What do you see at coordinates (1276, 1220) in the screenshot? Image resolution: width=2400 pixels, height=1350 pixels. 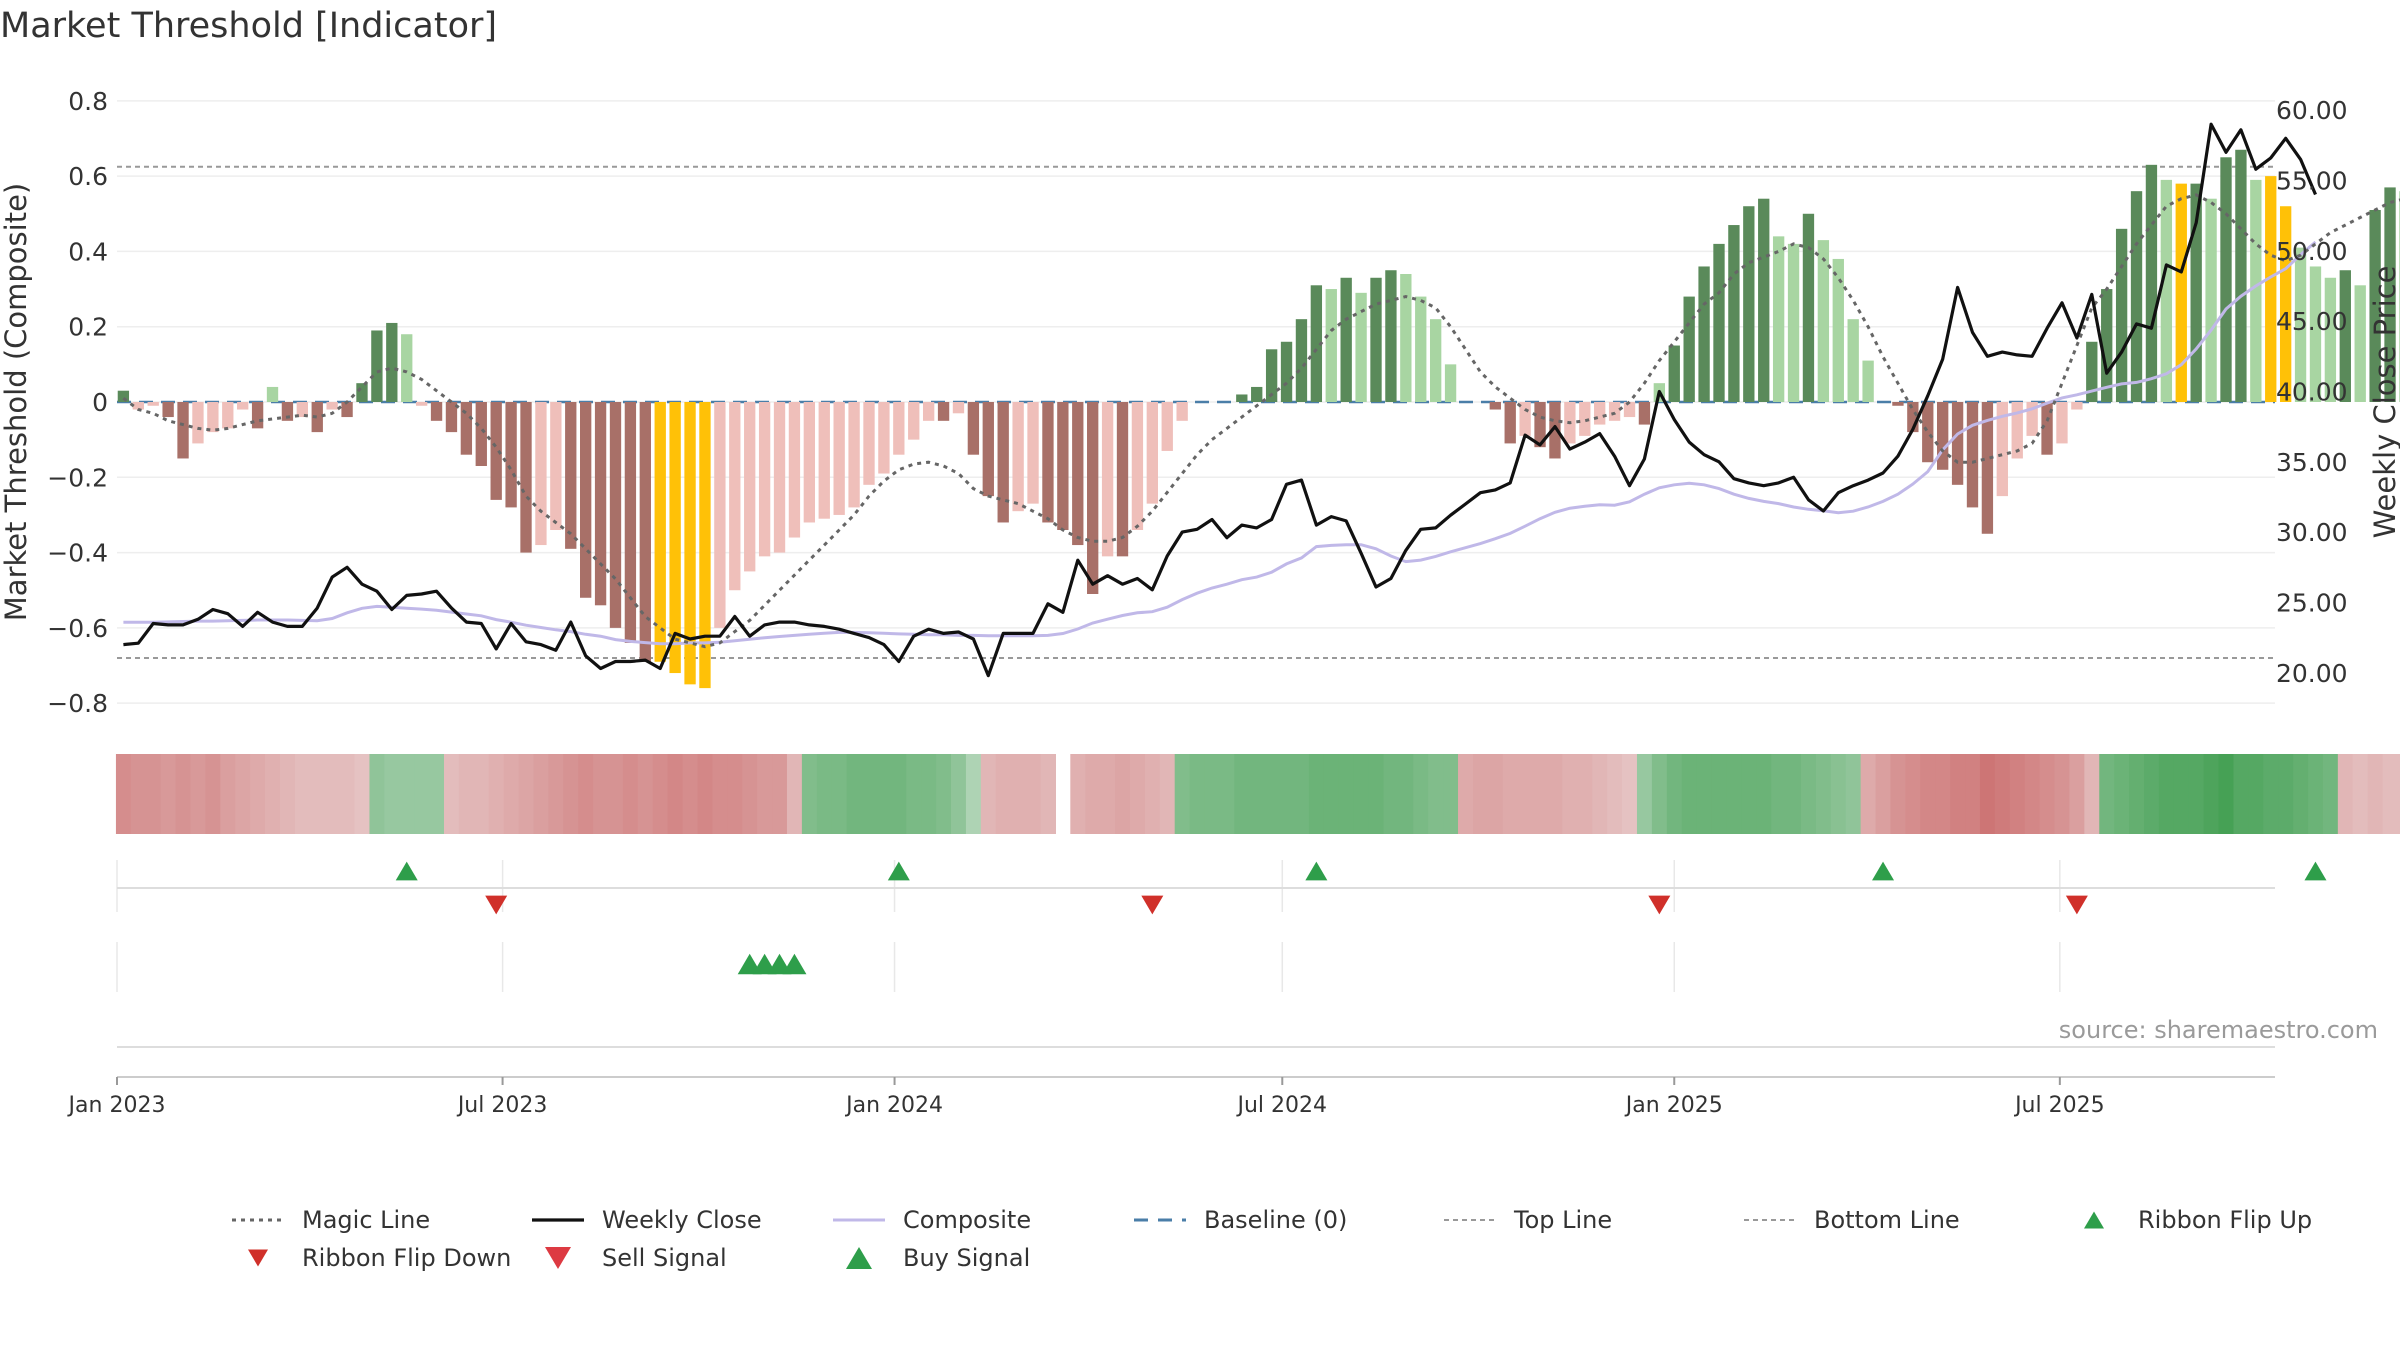 I see `legend-label: Baseline (0)` at bounding box center [1276, 1220].